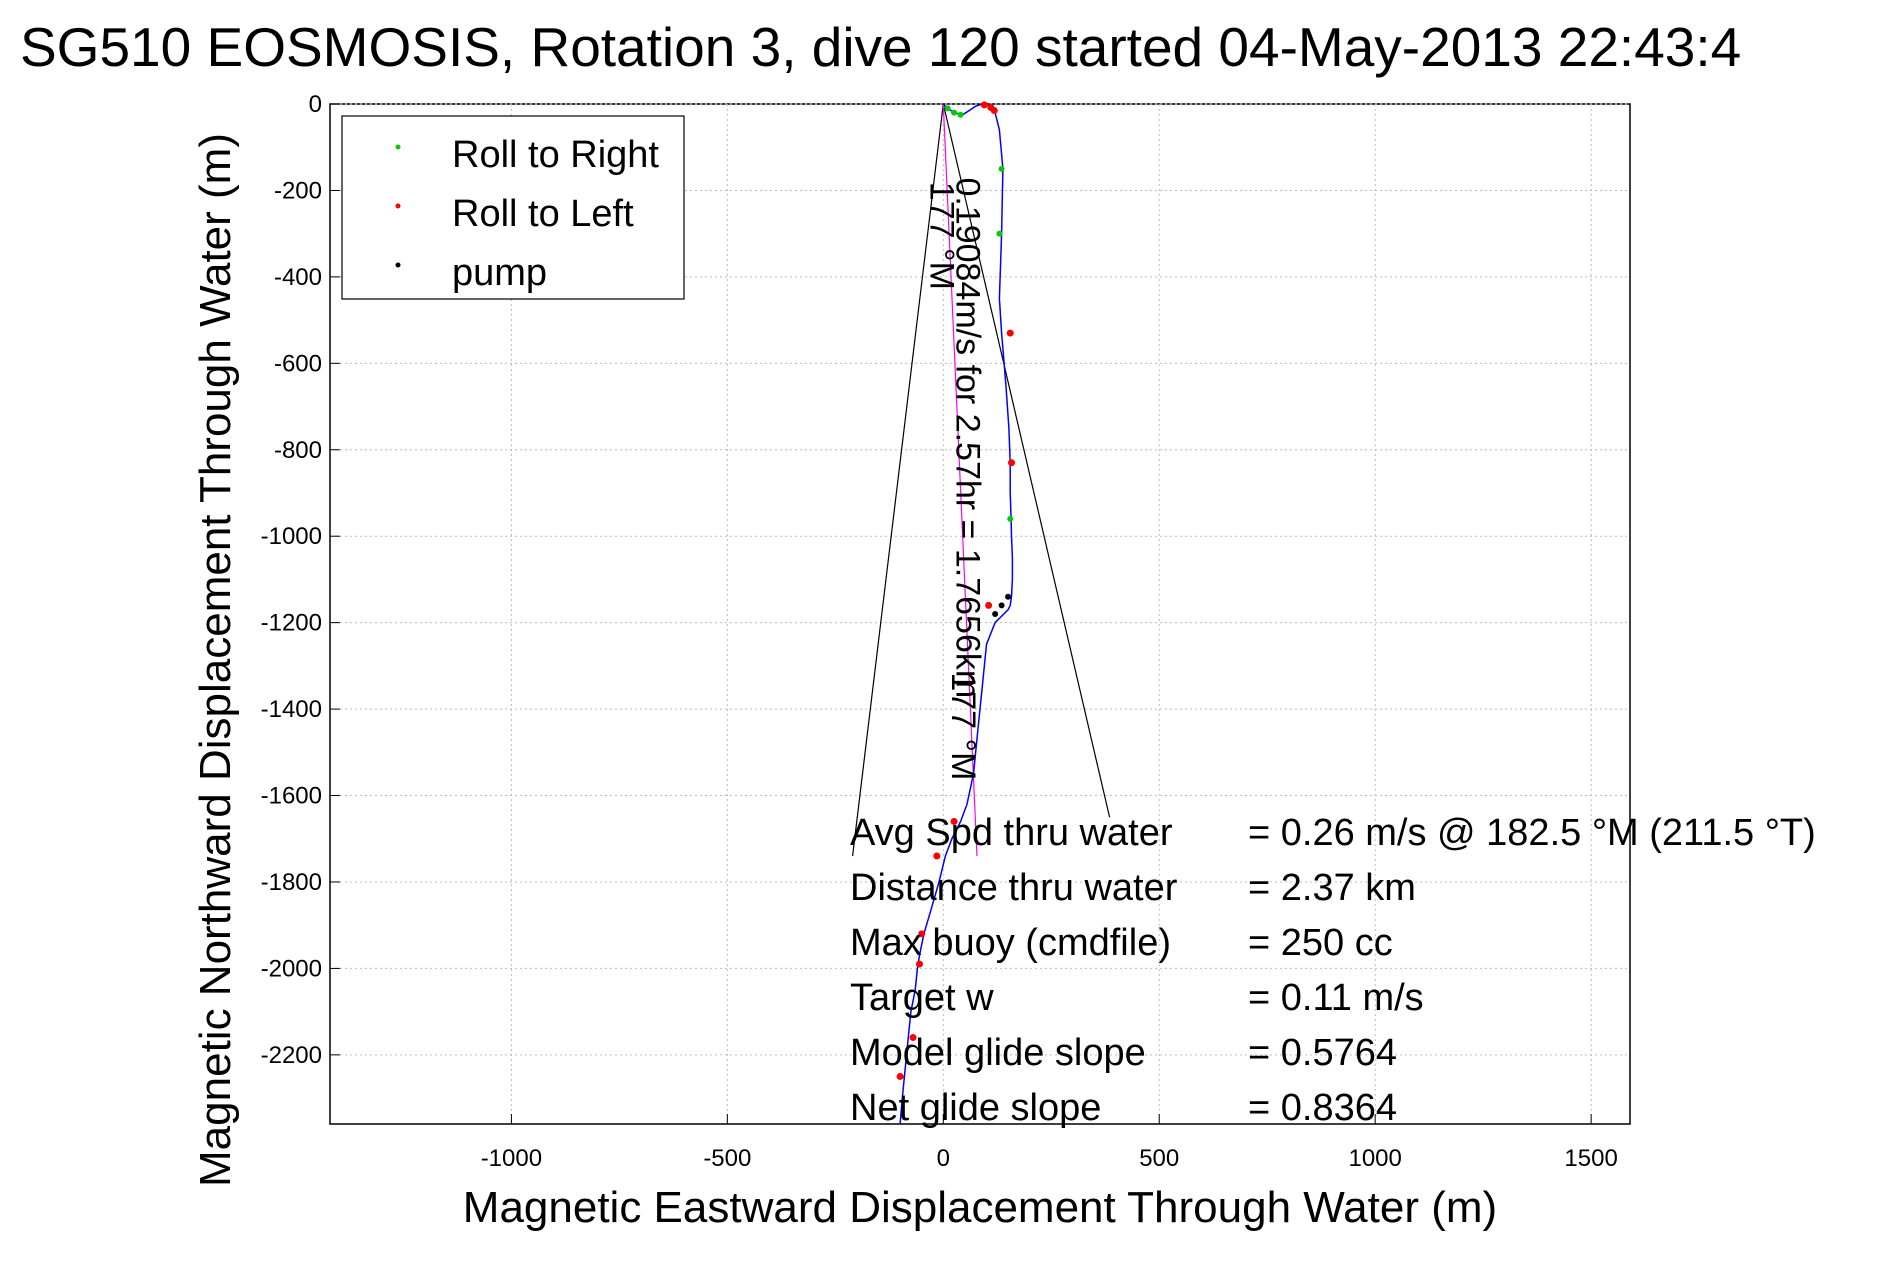  I want to click on x-tick-label: 500, so click(1159, 1158).